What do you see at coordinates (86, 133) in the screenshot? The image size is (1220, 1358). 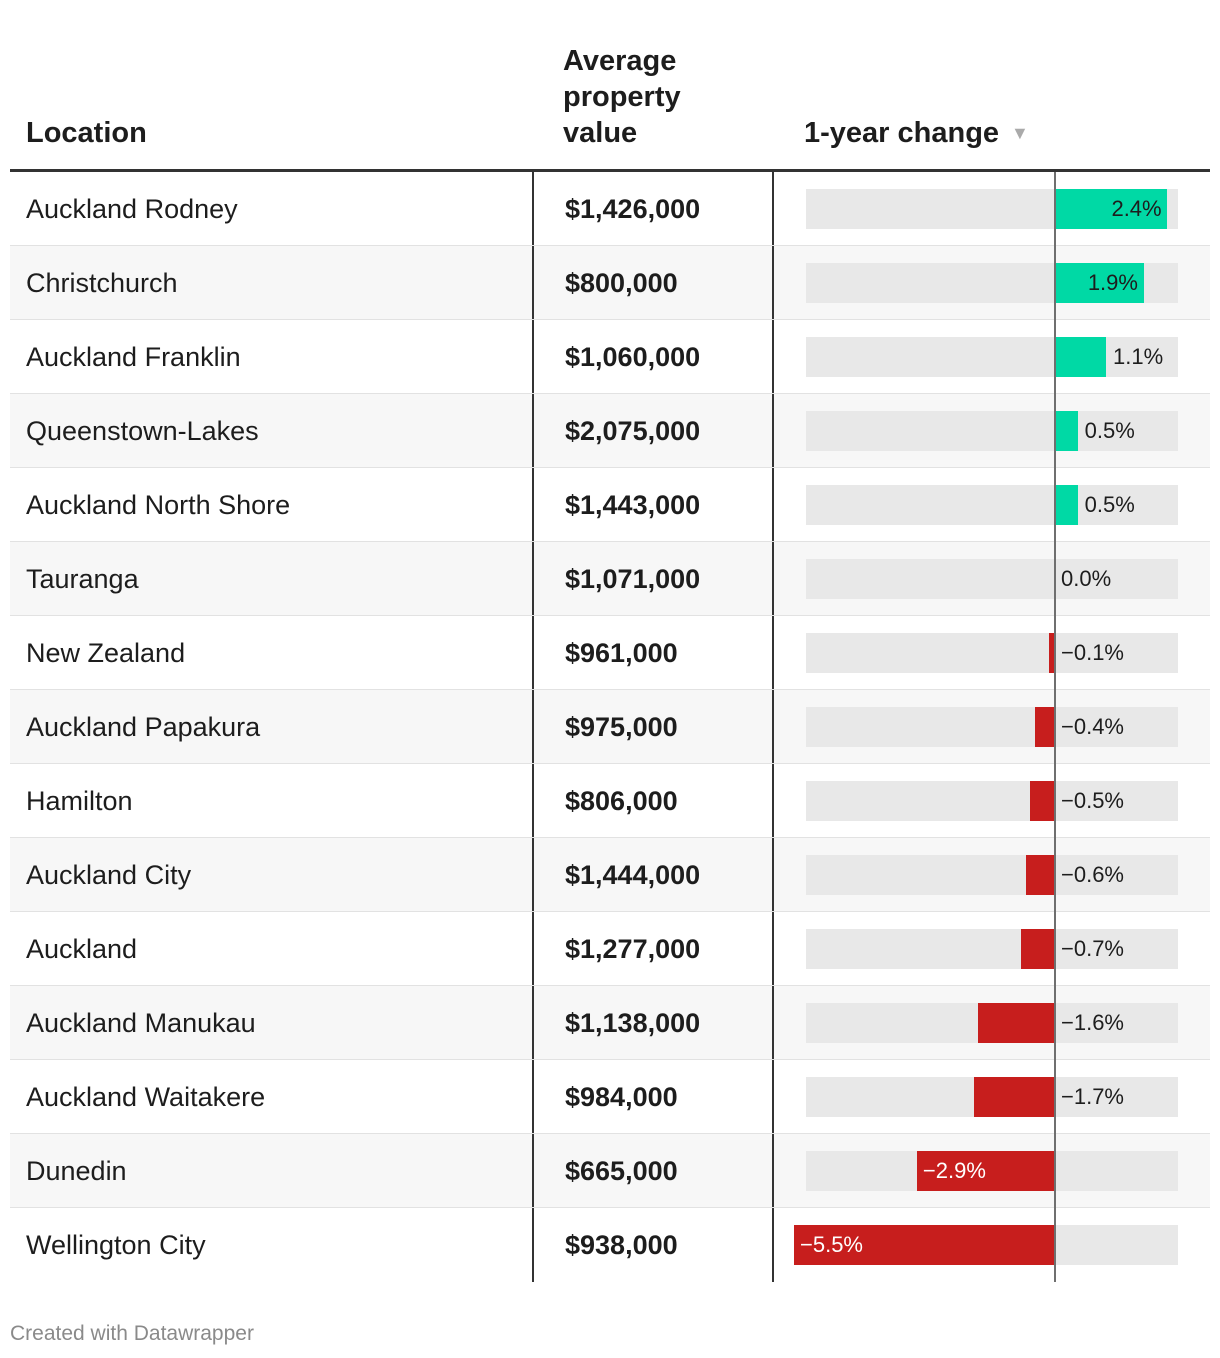 I see `header-location: Location` at bounding box center [86, 133].